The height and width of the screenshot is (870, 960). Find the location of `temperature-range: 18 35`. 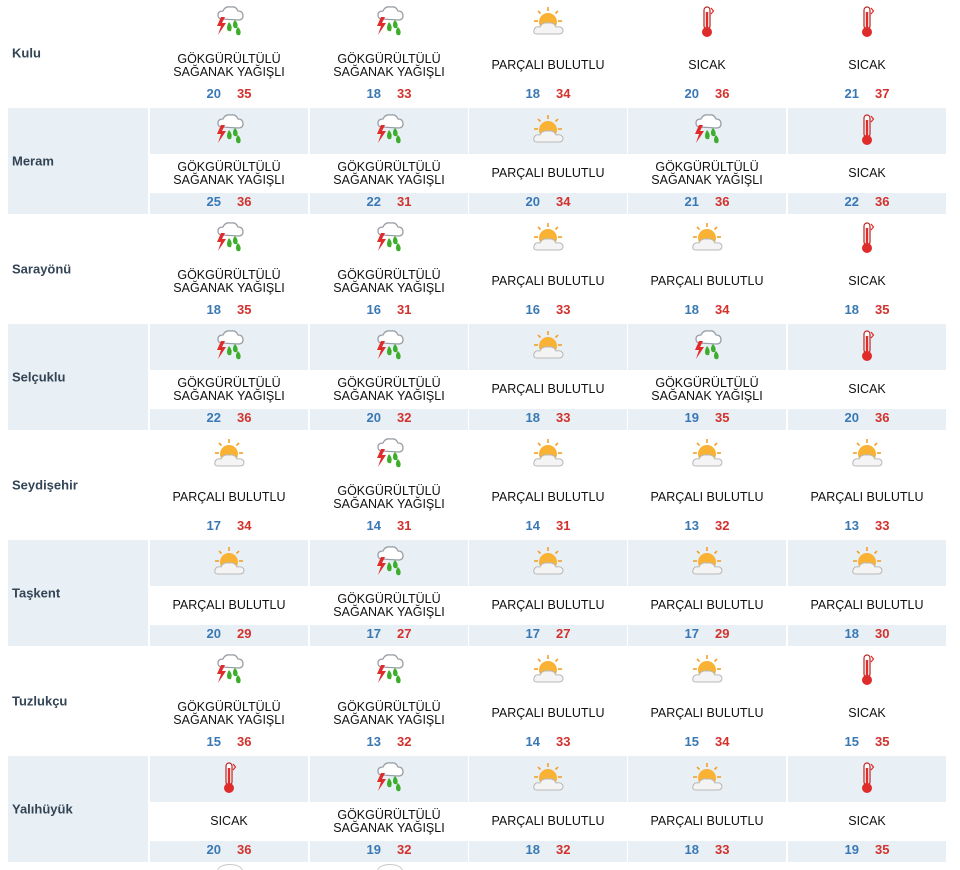

temperature-range: 18 35 is located at coordinates (229, 309).